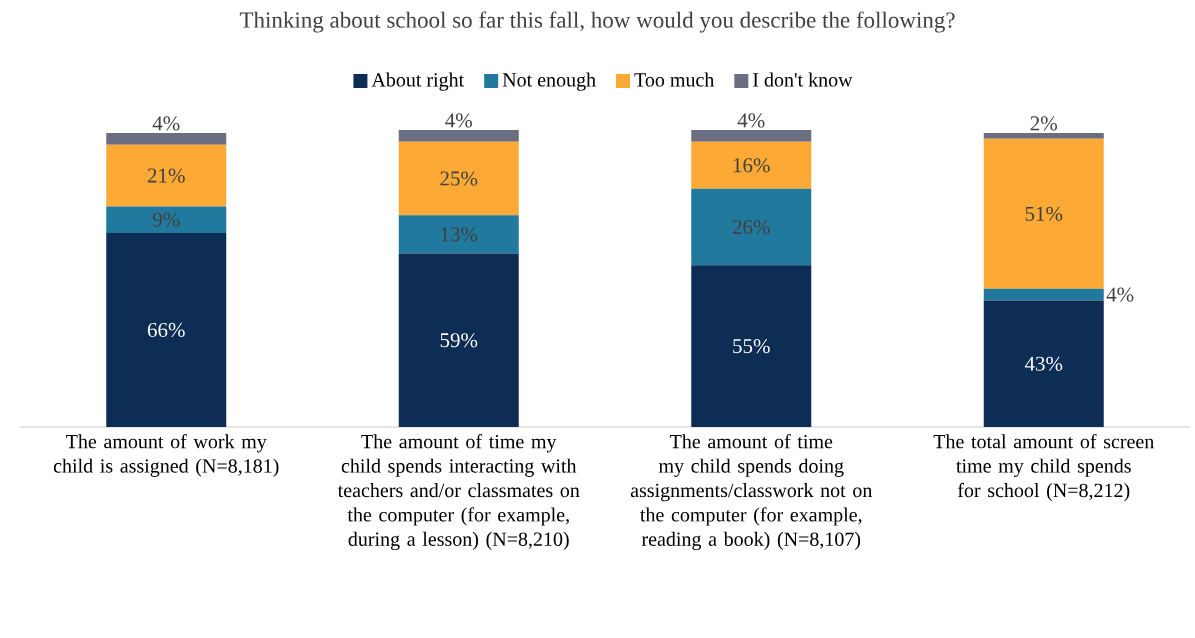 Image resolution: width=1195 pixels, height=638 pixels. What do you see at coordinates (458, 492) in the screenshot?
I see `x-tick-label: The amount of time my child spends interacting with teachers and/or classmates on the computer (for example, during a lesson) (N=8,210)` at bounding box center [458, 492].